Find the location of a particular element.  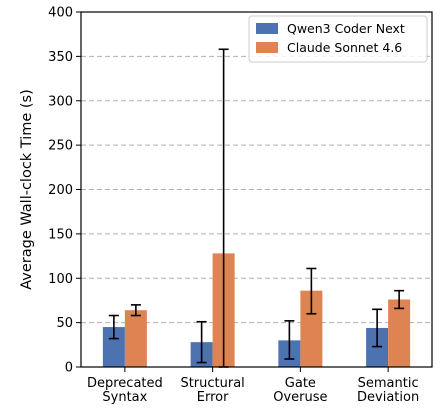

x-tick-label: Semantic is located at coordinates (388, 383).